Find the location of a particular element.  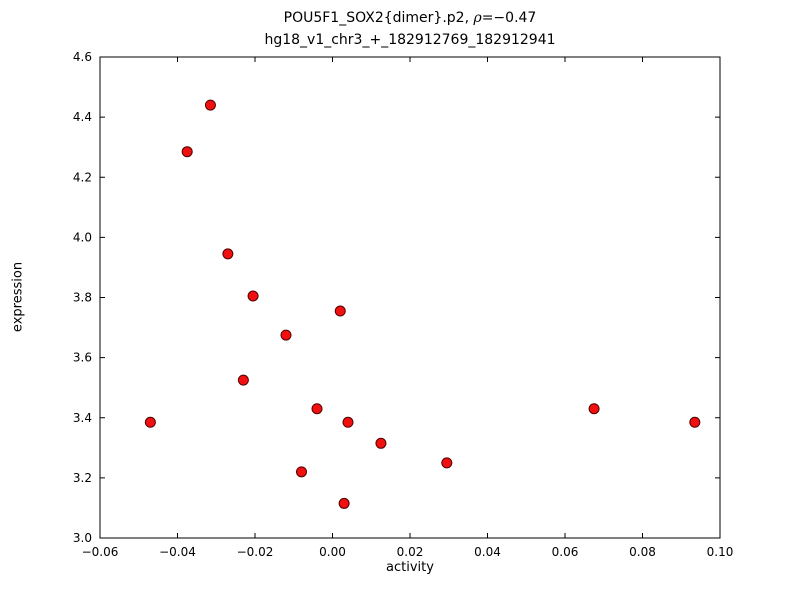

y-tick-label: 4.4 is located at coordinates (82, 117).